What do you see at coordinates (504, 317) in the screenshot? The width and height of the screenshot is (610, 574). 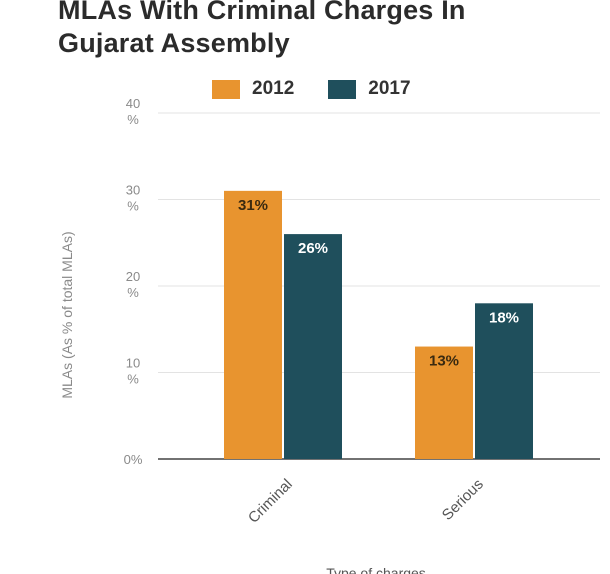 I see `data-label-2017-serious: 18%` at bounding box center [504, 317].